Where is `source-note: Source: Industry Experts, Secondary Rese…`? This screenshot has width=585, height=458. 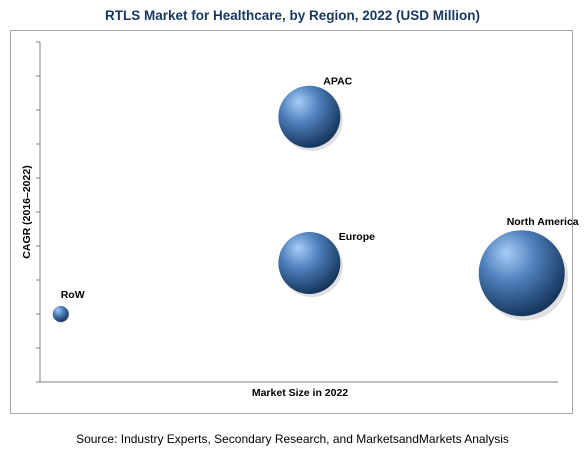 source-note: Source: Industry Experts, Secondary Rese… is located at coordinates (292, 439).